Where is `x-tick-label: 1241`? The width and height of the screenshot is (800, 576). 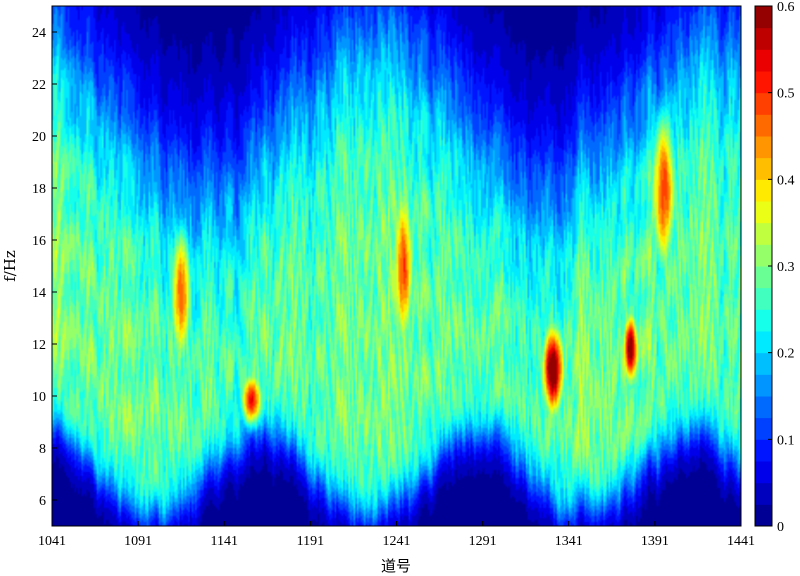
x-tick-label: 1241 is located at coordinates (397, 541).